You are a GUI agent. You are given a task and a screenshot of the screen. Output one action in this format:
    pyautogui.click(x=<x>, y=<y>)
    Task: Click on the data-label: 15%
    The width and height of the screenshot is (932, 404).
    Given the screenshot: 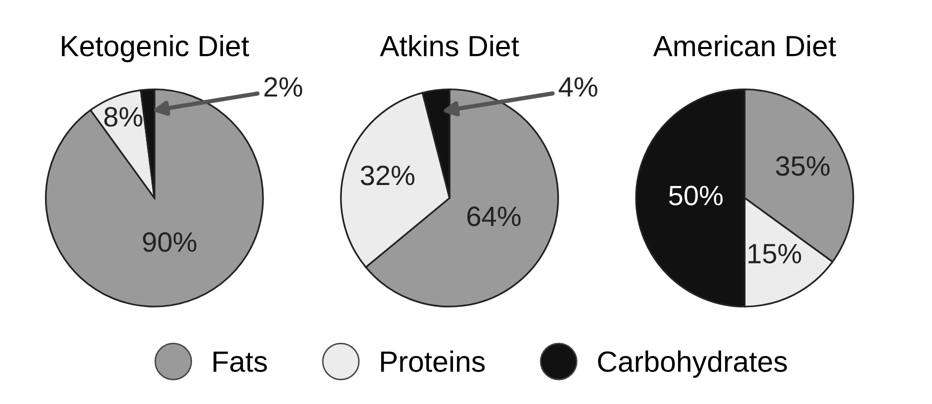 What is the action you would take?
    pyautogui.click(x=775, y=254)
    